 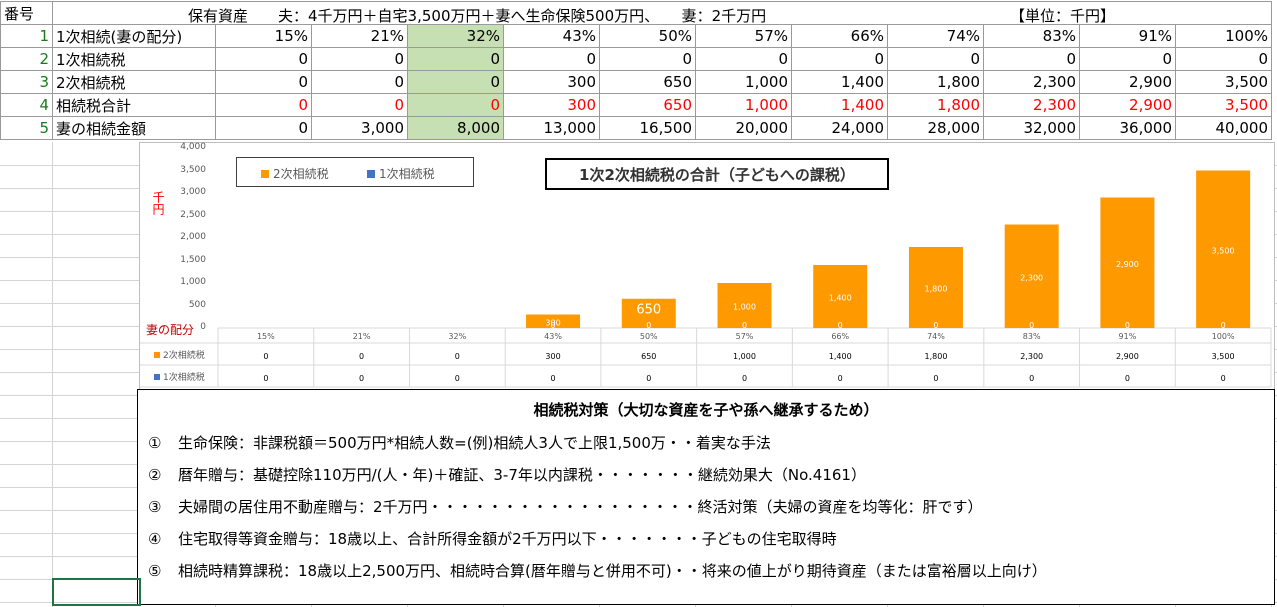 I want to click on row-number: 5, so click(x=26, y=128).